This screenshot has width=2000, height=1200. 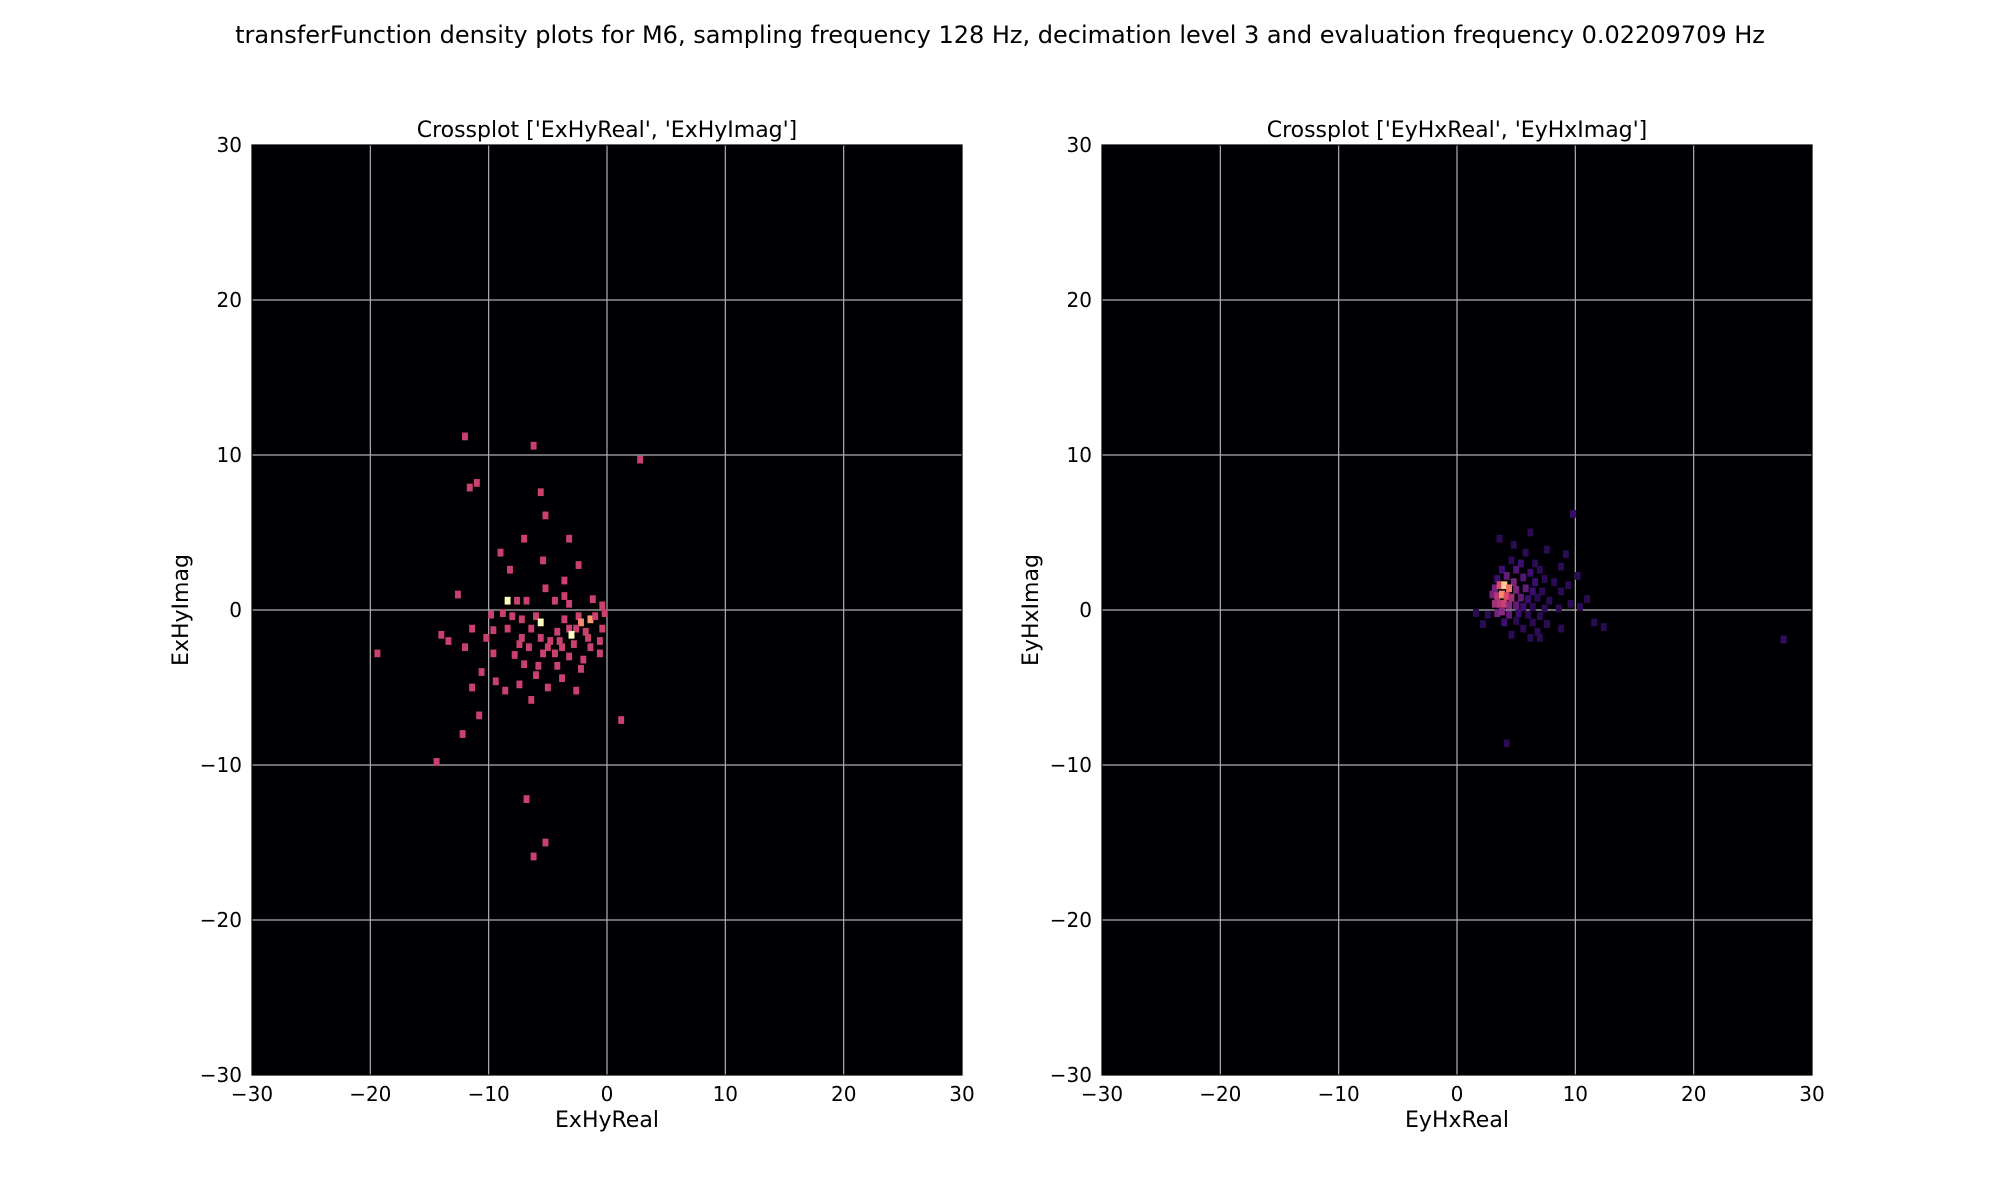 What do you see at coordinates (1693, 1094) in the screenshot?
I see `x-tick-label: 20` at bounding box center [1693, 1094].